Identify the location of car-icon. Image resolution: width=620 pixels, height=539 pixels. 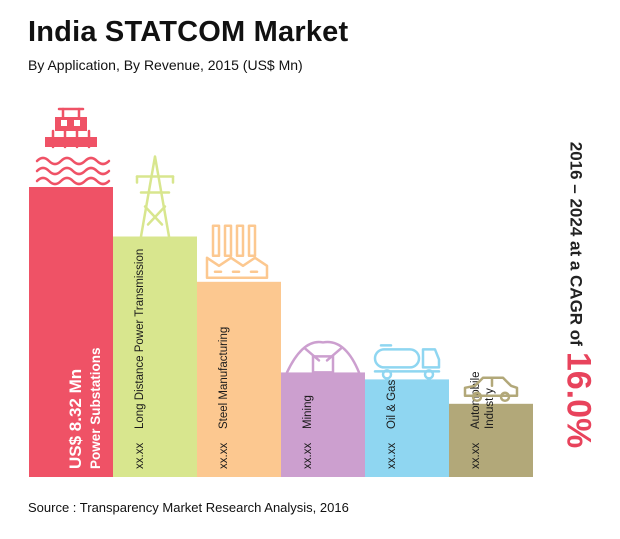
(491, 389).